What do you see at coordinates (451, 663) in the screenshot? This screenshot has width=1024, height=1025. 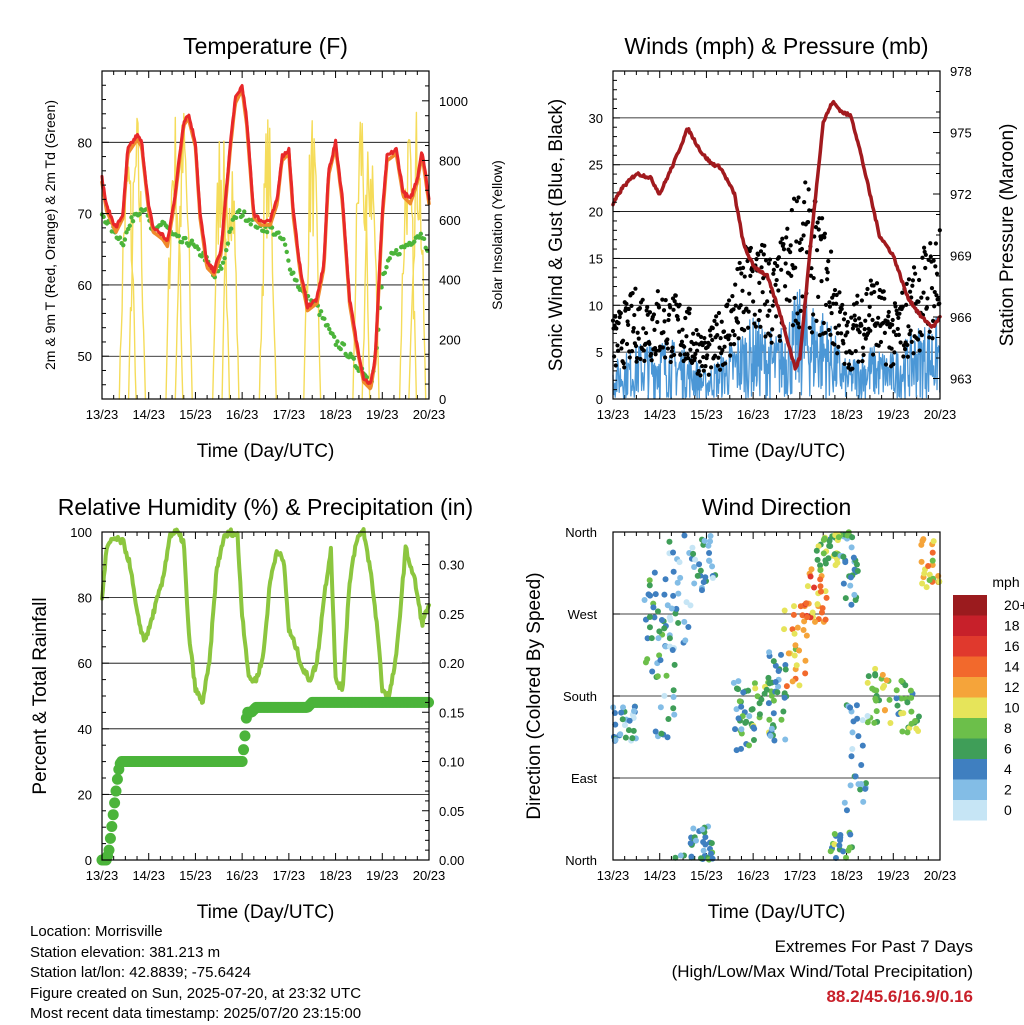 I see `y2-tick-label: 0.20` at bounding box center [451, 663].